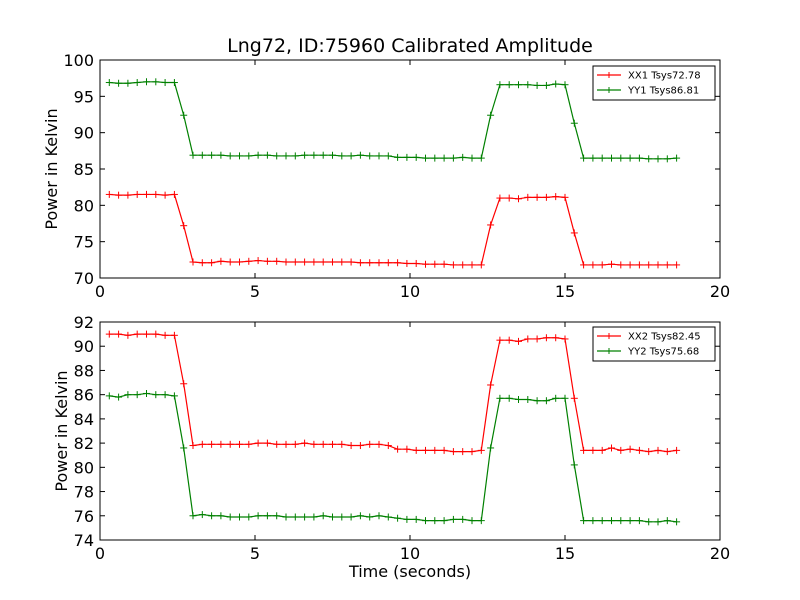  Describe the element at coordinates (84, 242) in the screenshot. I see `y-tick-label: 75` at that location.